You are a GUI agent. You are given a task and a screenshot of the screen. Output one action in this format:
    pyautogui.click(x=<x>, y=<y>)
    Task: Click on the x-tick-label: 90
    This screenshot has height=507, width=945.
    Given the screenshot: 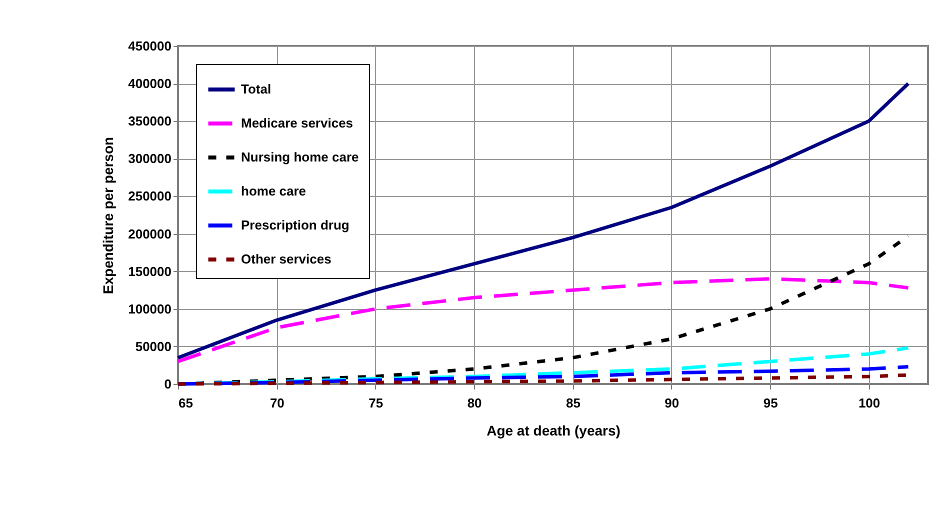 What is the action you would take?
    pyautogui.click(x=672, y=403)
    